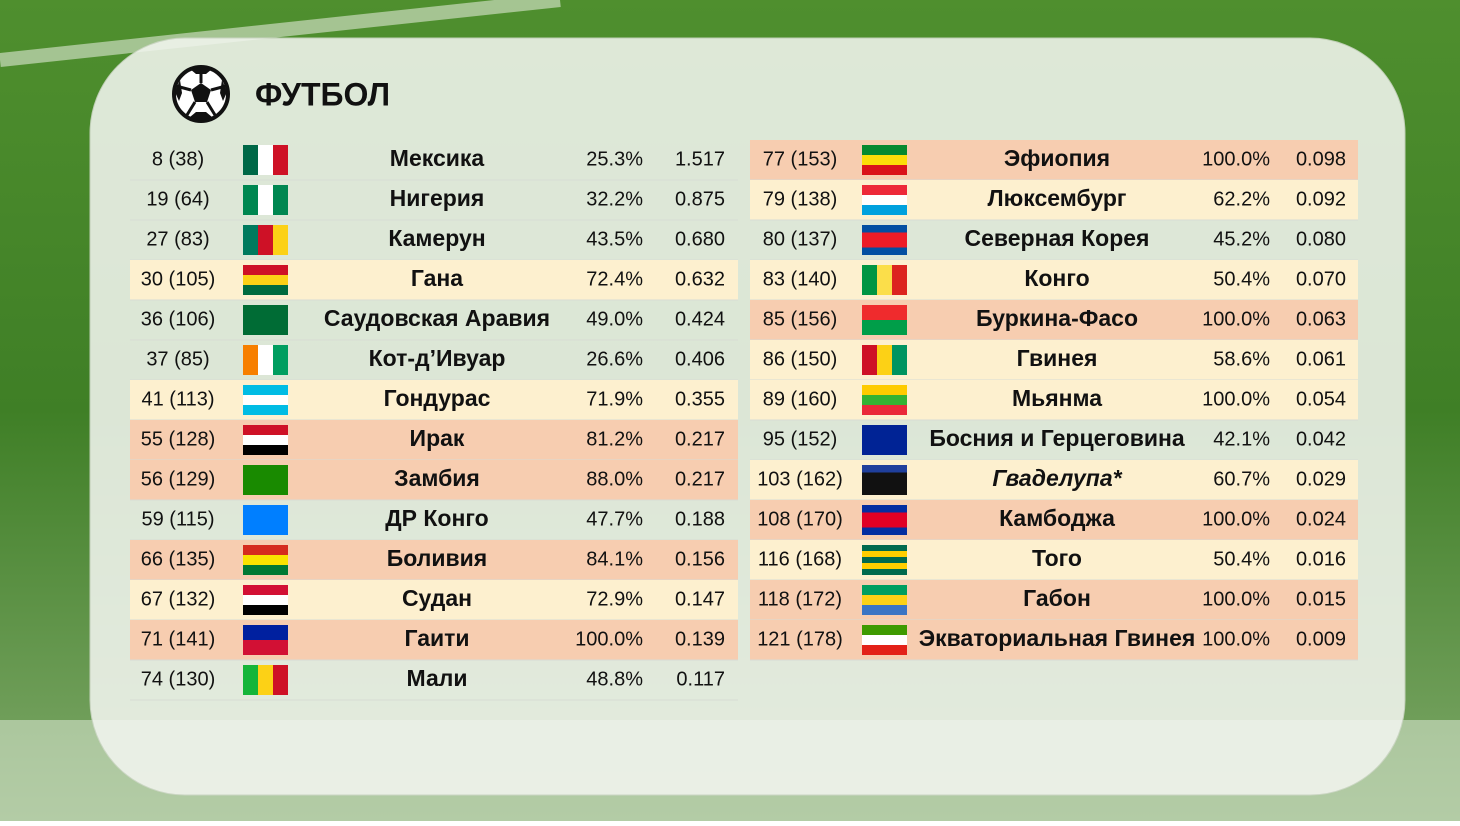 The width and height of the screenshot is (1460, 826). What do you see at coordinates (1057, 638) in the screenshot?
I see `country-name: Экваториальная Гвинея` at bounding box center [1057, 638].